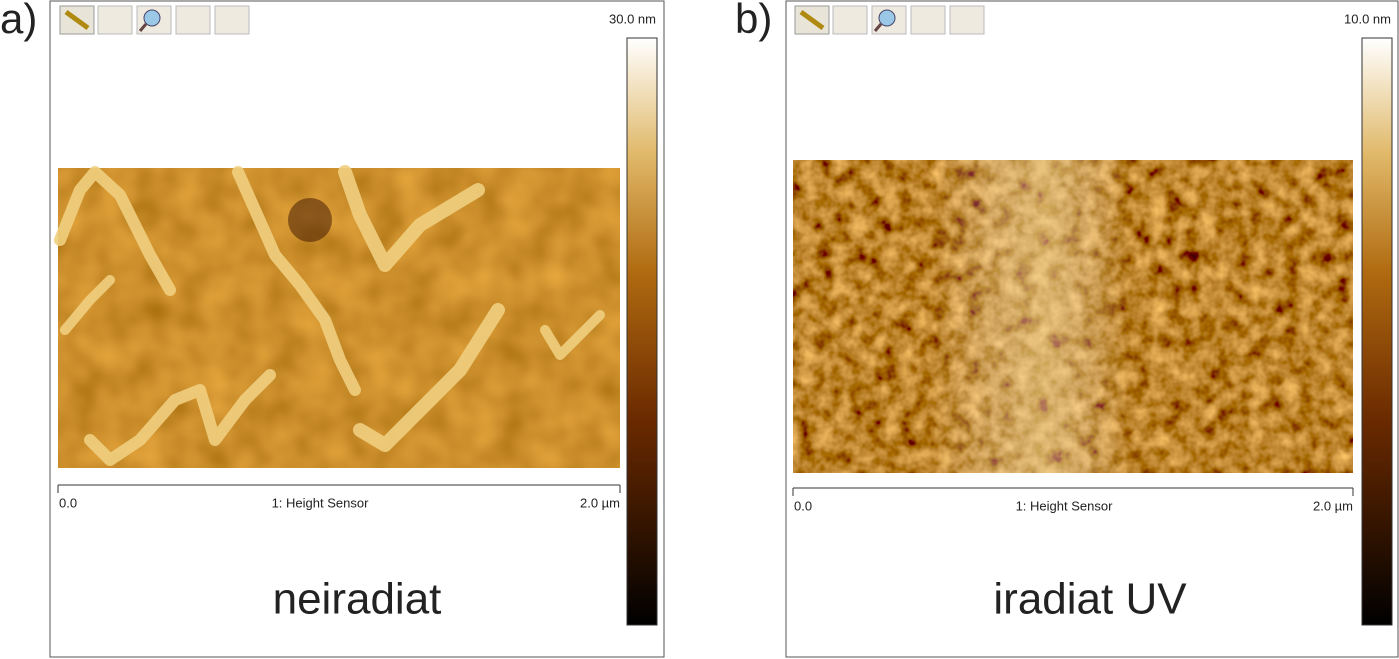  Describe the element at coordinates (357, 599) in the screenshot. I see `caption: neiradiat` at that location.